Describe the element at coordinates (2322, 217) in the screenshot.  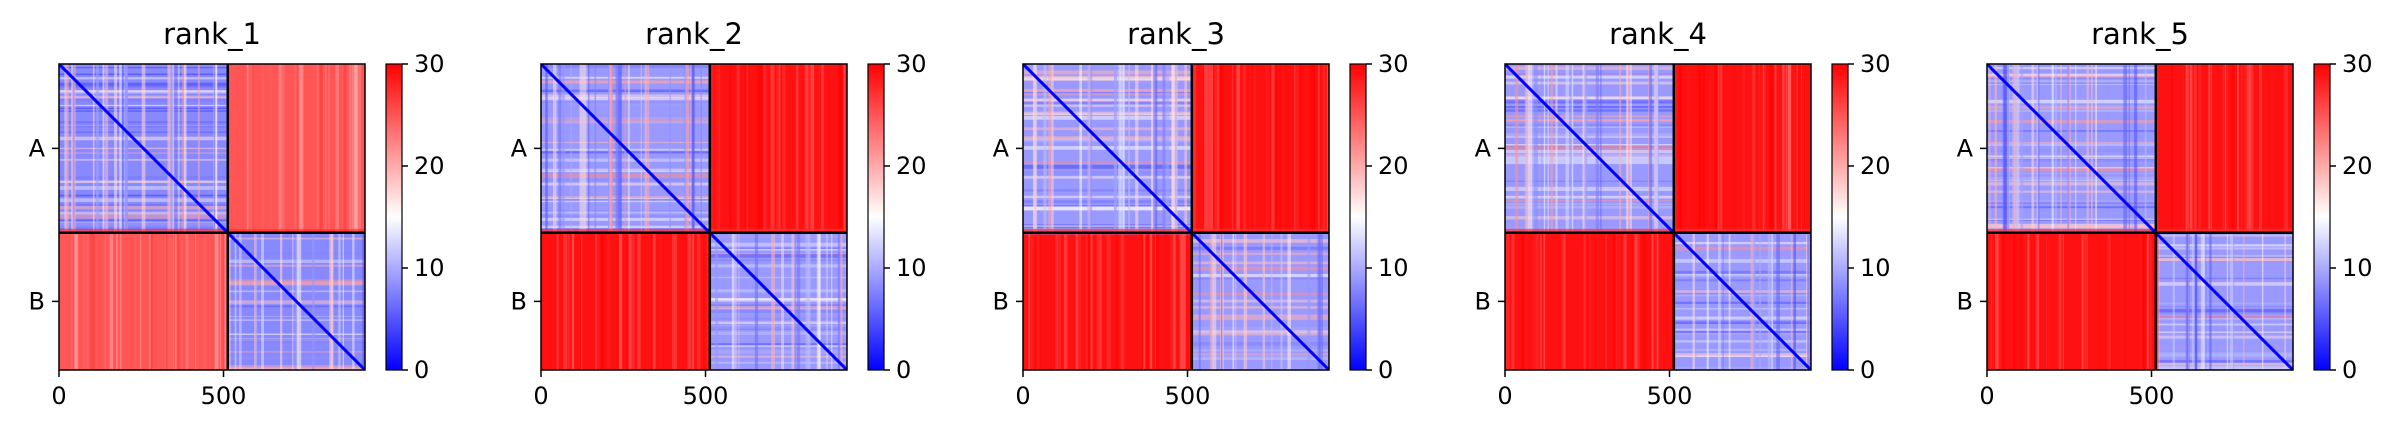
I see `colorbar-frame` at that location.